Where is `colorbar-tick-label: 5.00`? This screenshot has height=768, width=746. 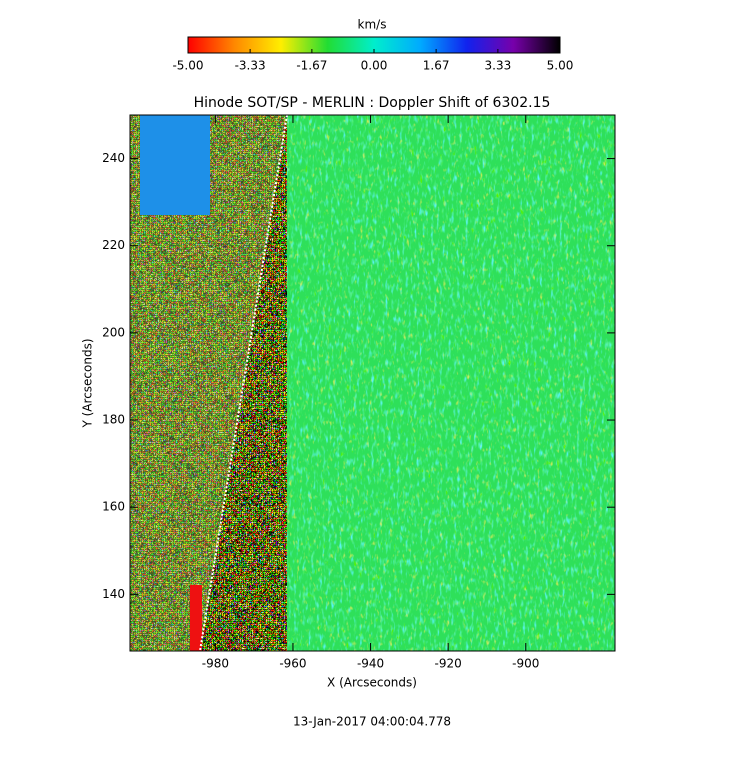 colorbar-tick-label: 5.00 is located at coordinates (560, 66).